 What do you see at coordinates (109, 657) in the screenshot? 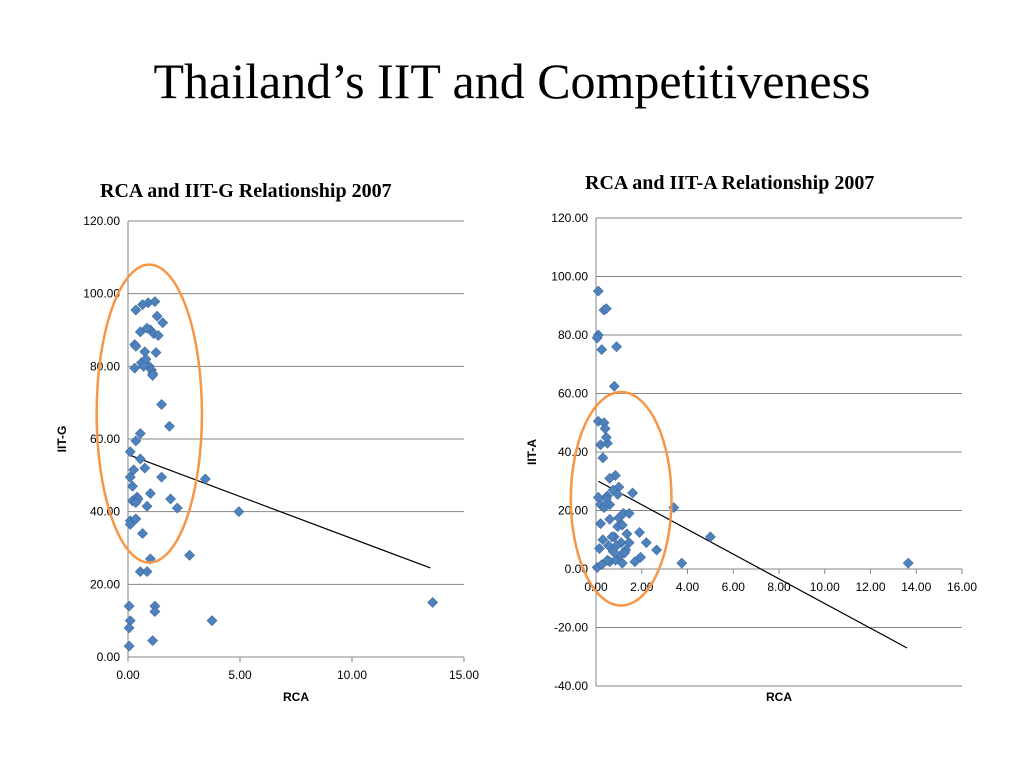
I see `y-tick-label: 0.00` at bounding box center [109, 657].